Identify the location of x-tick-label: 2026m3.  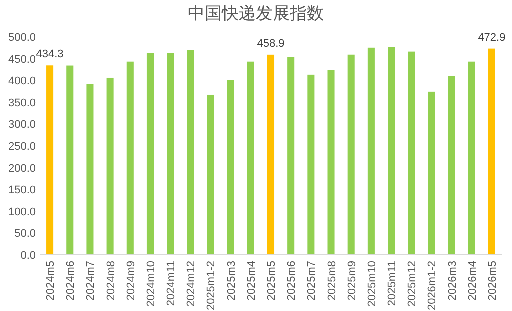
(452, 281).